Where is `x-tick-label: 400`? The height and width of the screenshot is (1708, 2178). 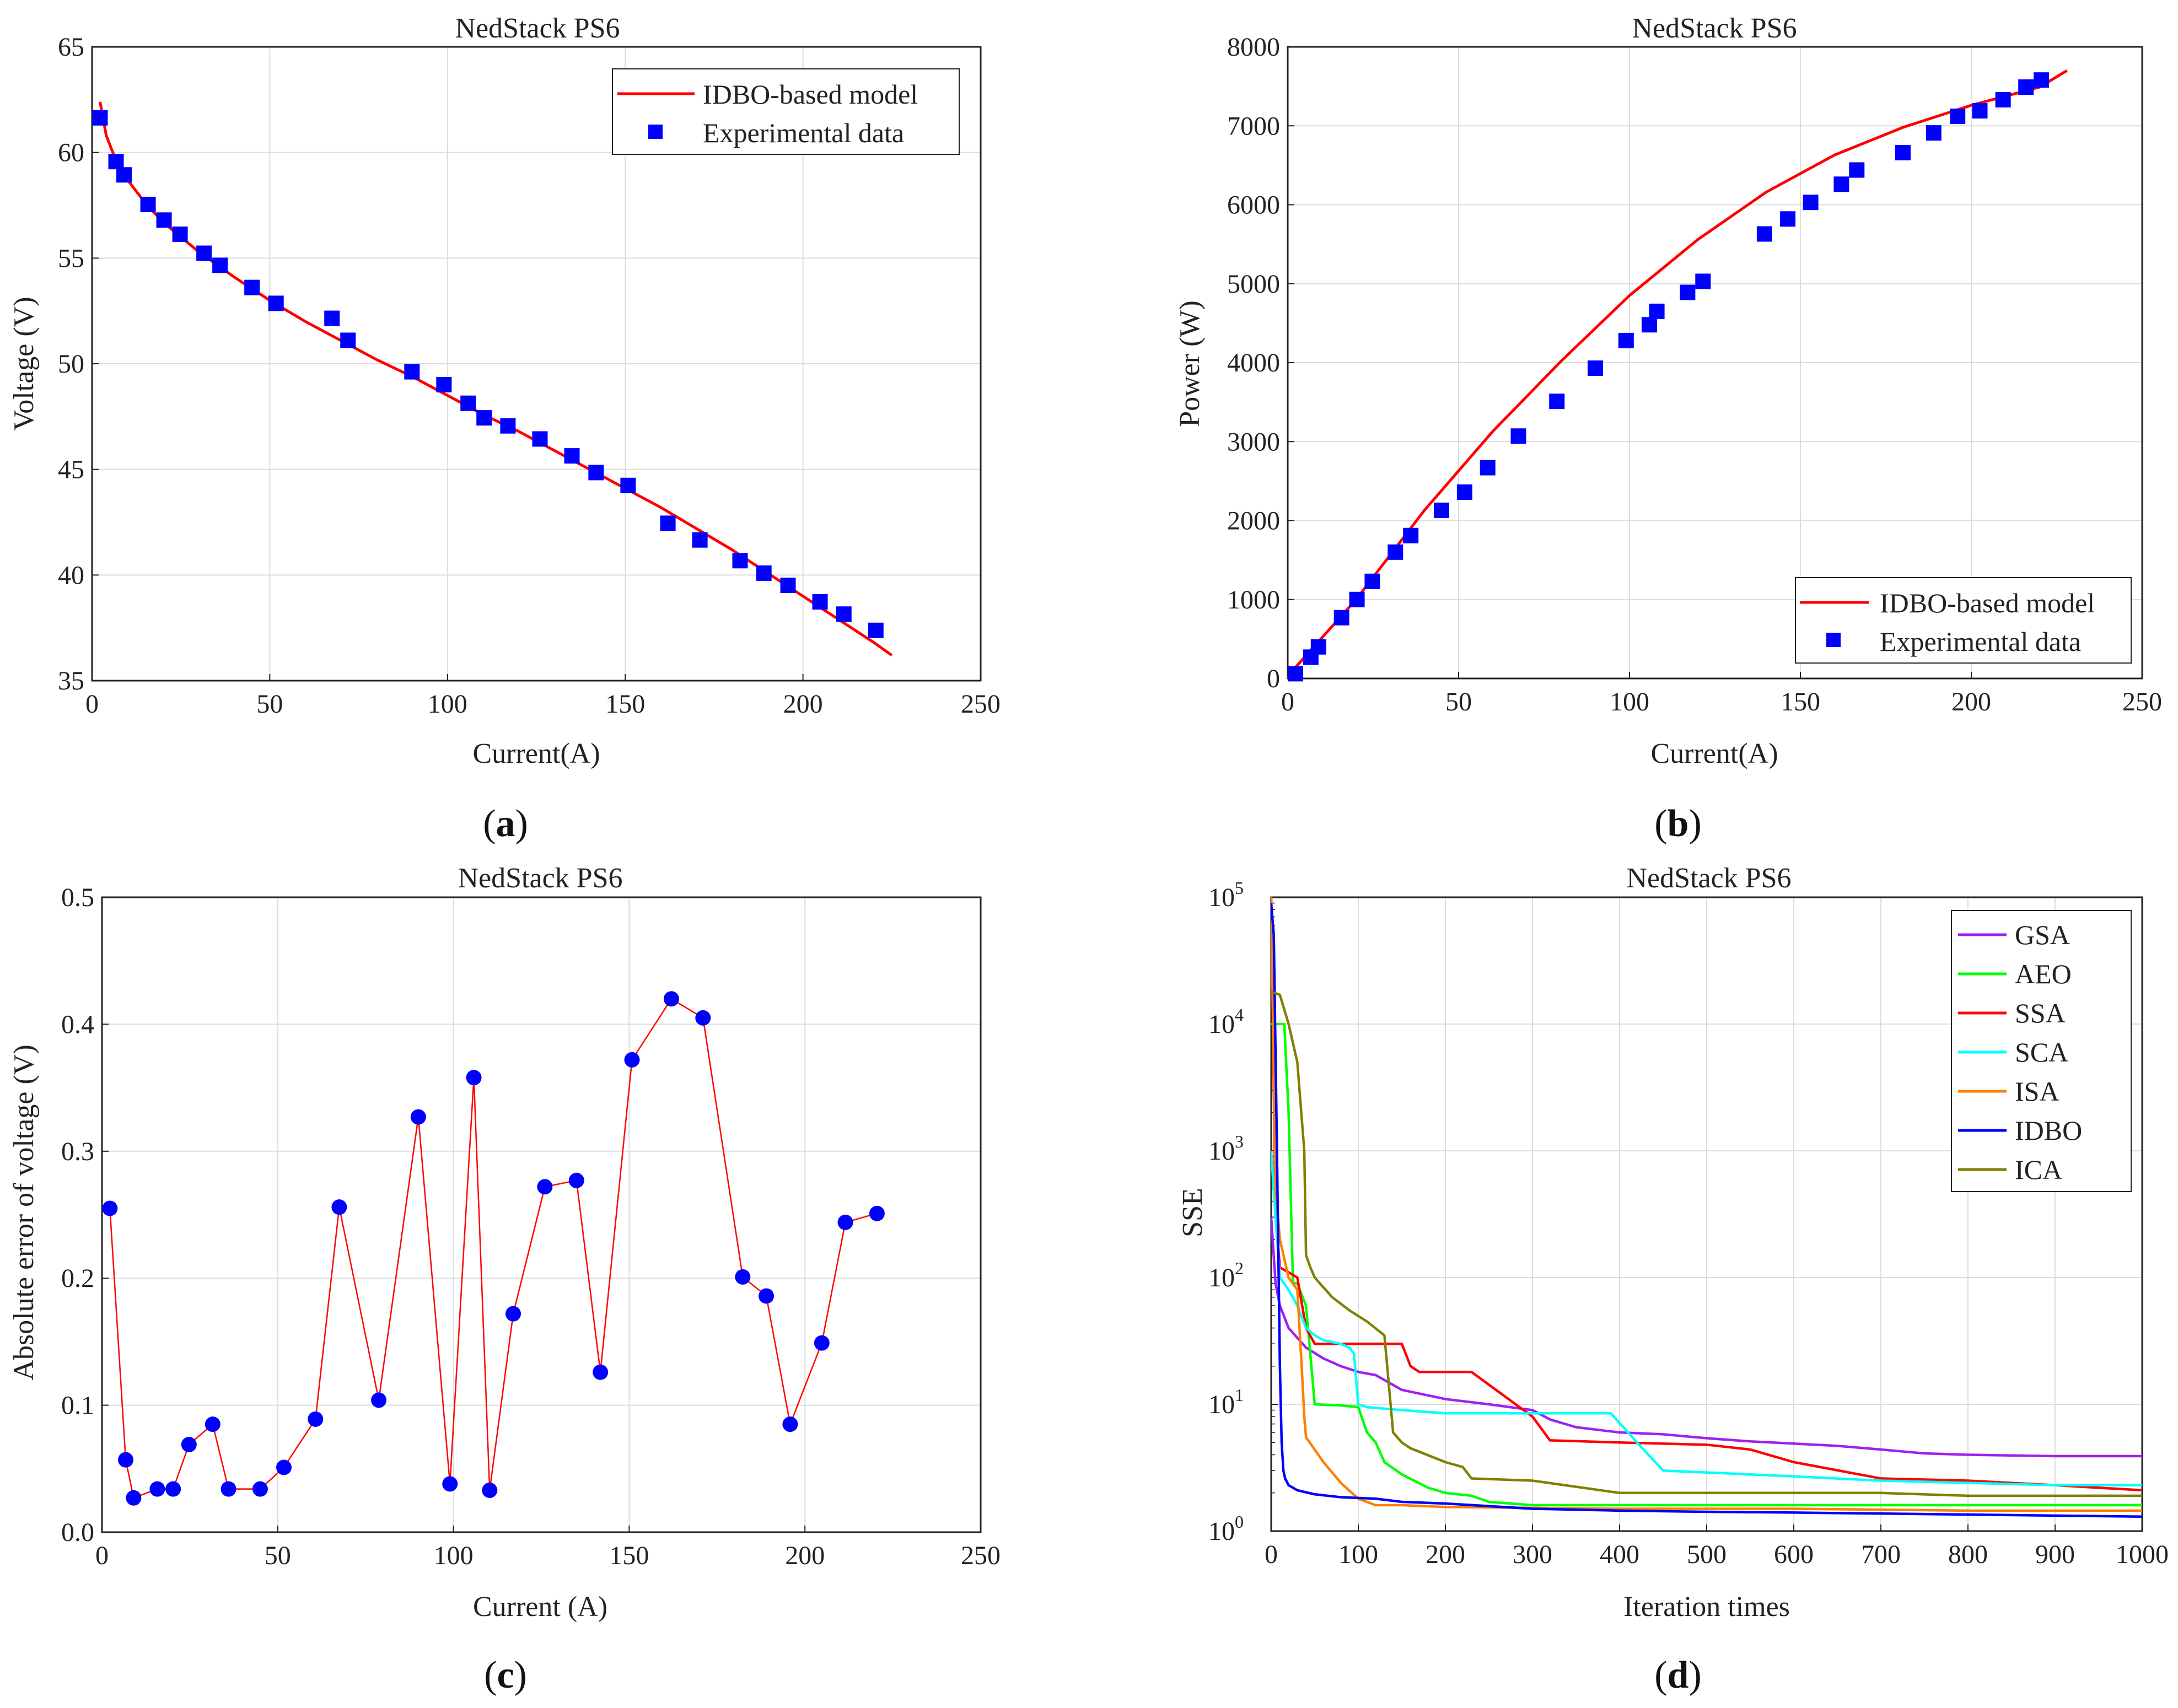 x-tick-label: 400 is located at coordinates (1619, 1554).